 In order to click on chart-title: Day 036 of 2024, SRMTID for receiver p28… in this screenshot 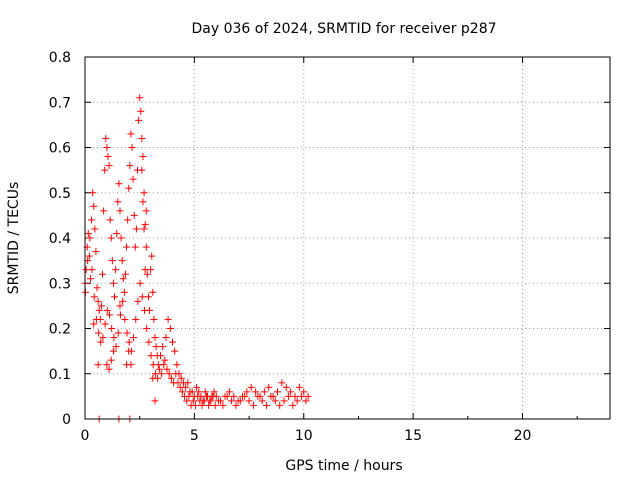, I will do `click(343, 29)`.